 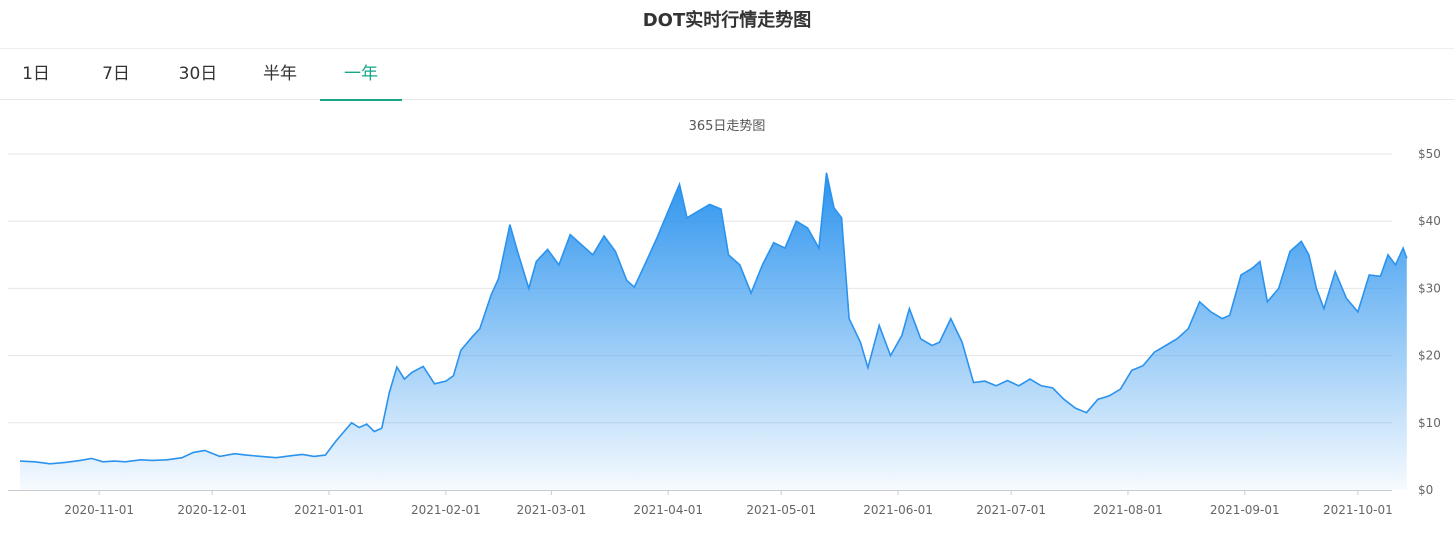 What do you see at coordinates (1128, 510) in the screenshot?
I see `x-tick-label: 2021-08-01` at bounding box center [1128, 510].